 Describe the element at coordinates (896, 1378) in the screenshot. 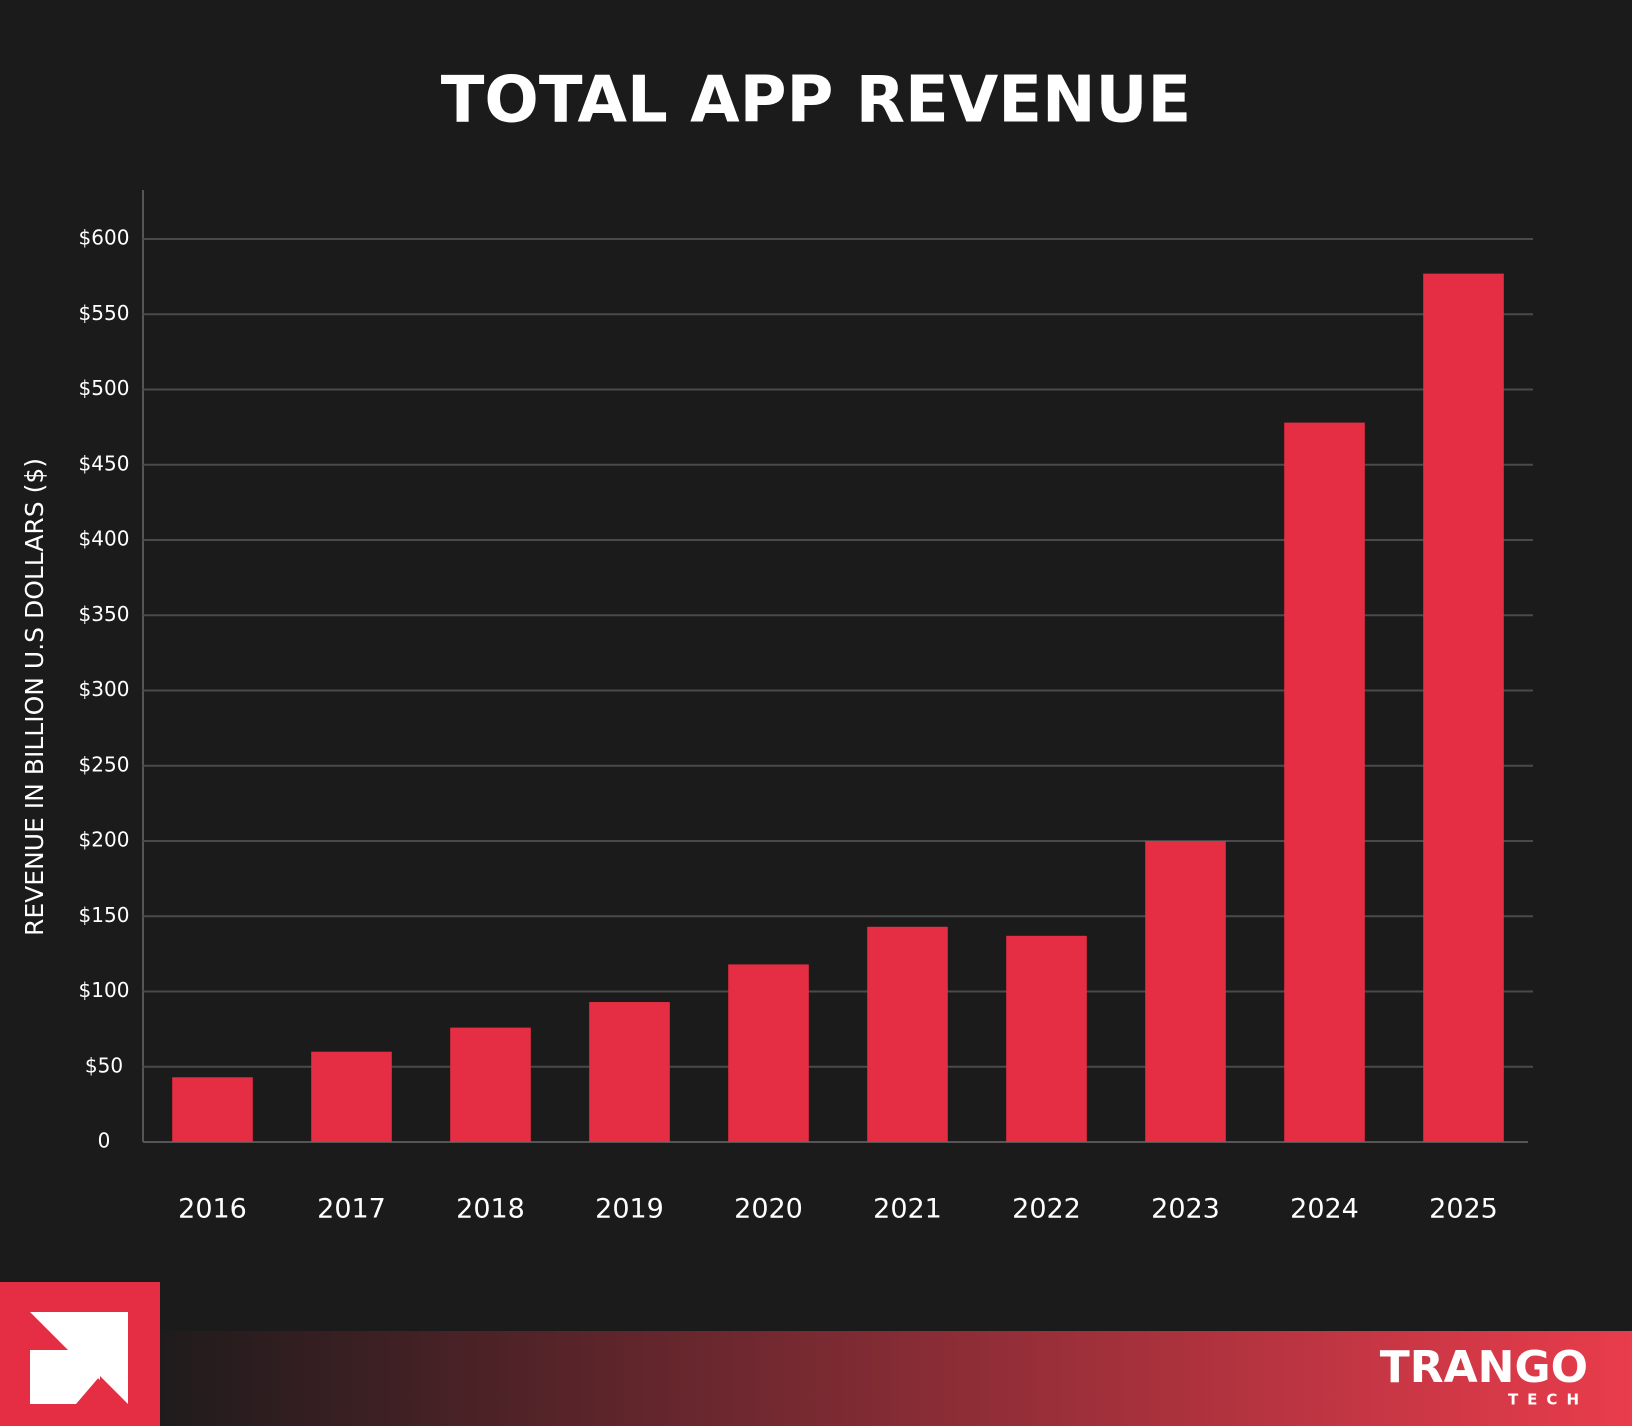

I see `footer-band` at that location.